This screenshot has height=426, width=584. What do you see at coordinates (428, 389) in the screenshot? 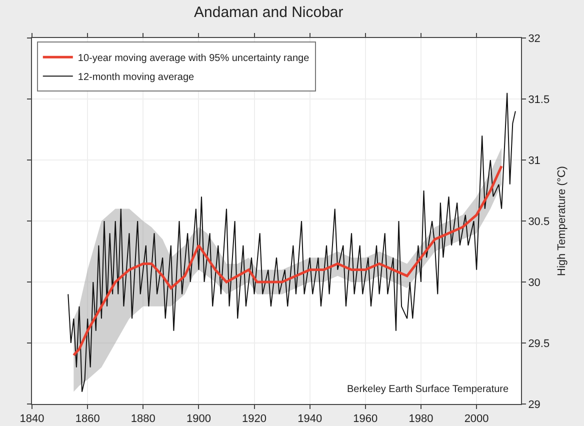
I see `annotation: Berkeley Earth Surface Temperature` at bounding box center [428, 389].